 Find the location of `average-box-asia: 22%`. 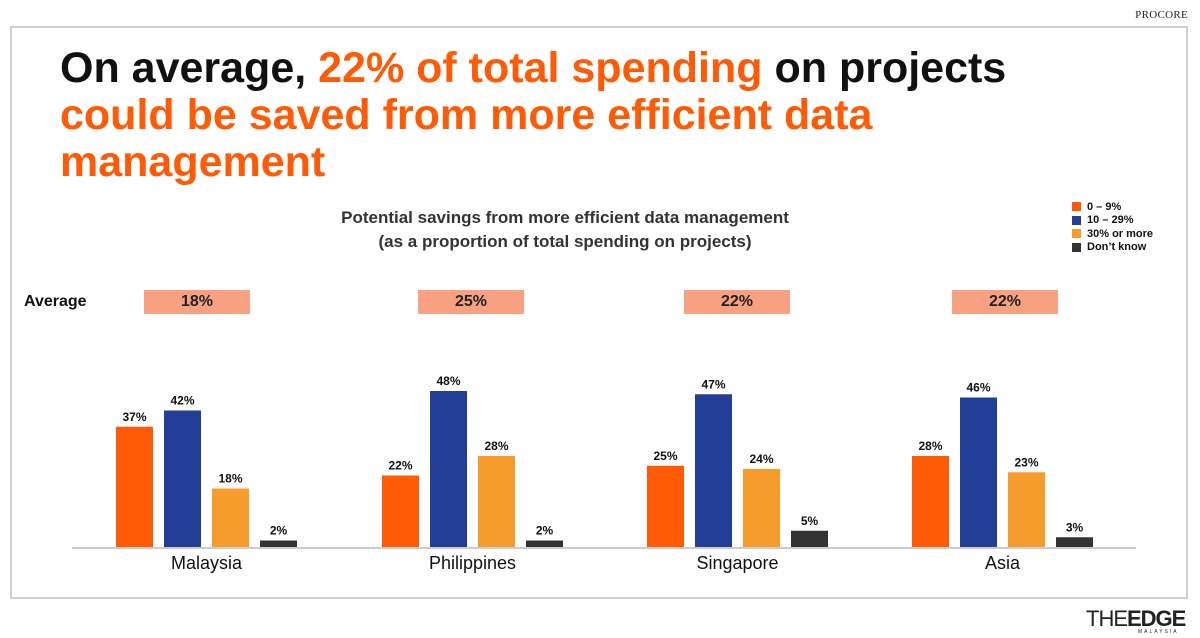

average-box-asia: 22% is located at coordinates (1005, 302).